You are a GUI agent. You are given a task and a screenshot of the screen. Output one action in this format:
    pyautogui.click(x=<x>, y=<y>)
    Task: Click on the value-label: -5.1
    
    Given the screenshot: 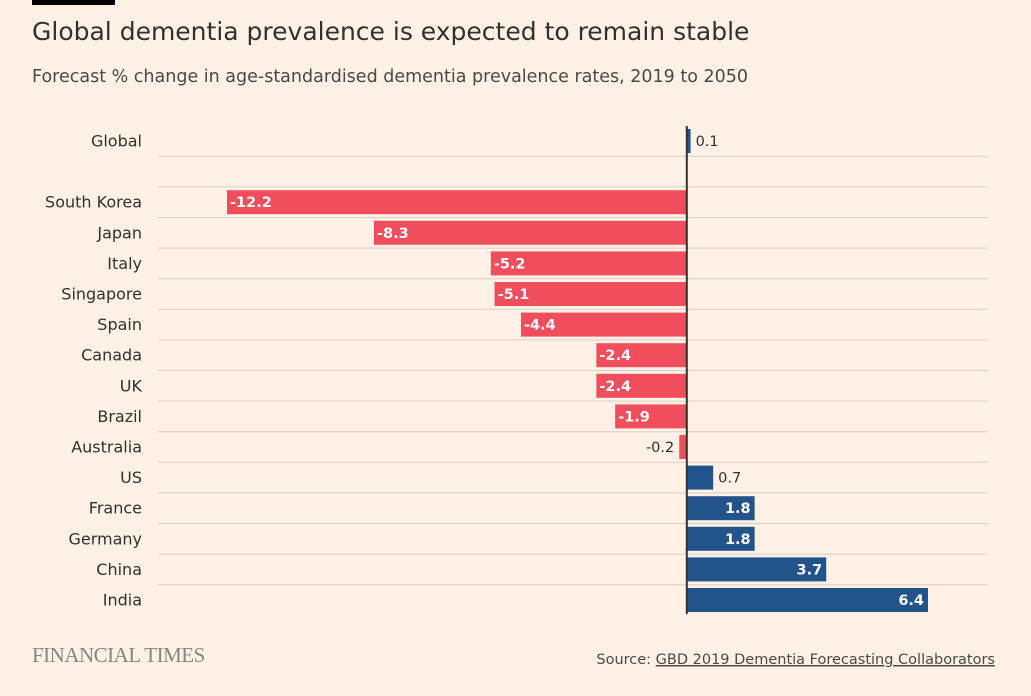 What is the action you would take?
    pyautogui.click(x=514, y=295)
    